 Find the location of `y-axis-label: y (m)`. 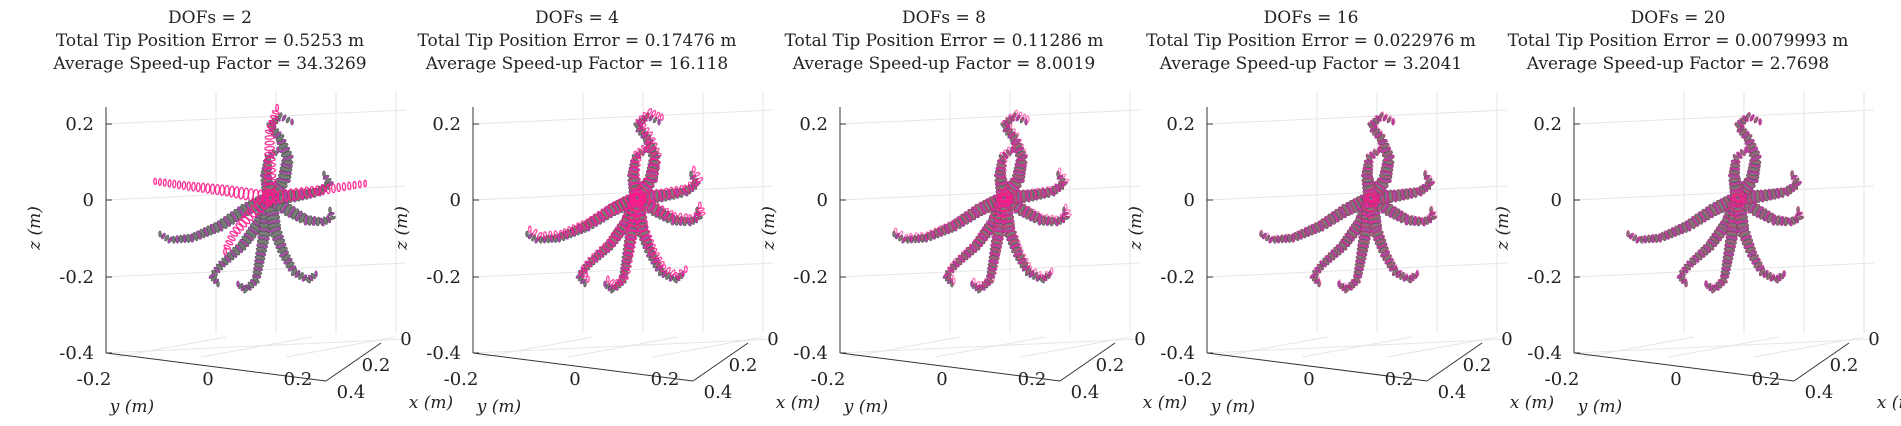

y-axis-label: y (m) is located at coordinates (865, 407).